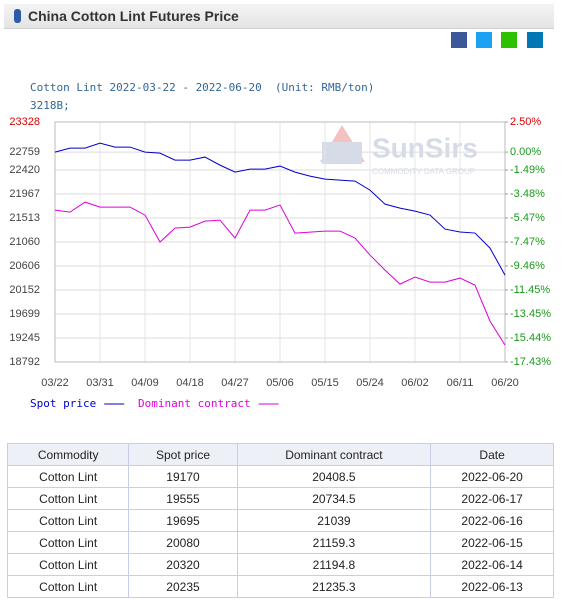  Describe the element at coordinates (342, 153) in the screenshot. I see `logo-house` at that location.